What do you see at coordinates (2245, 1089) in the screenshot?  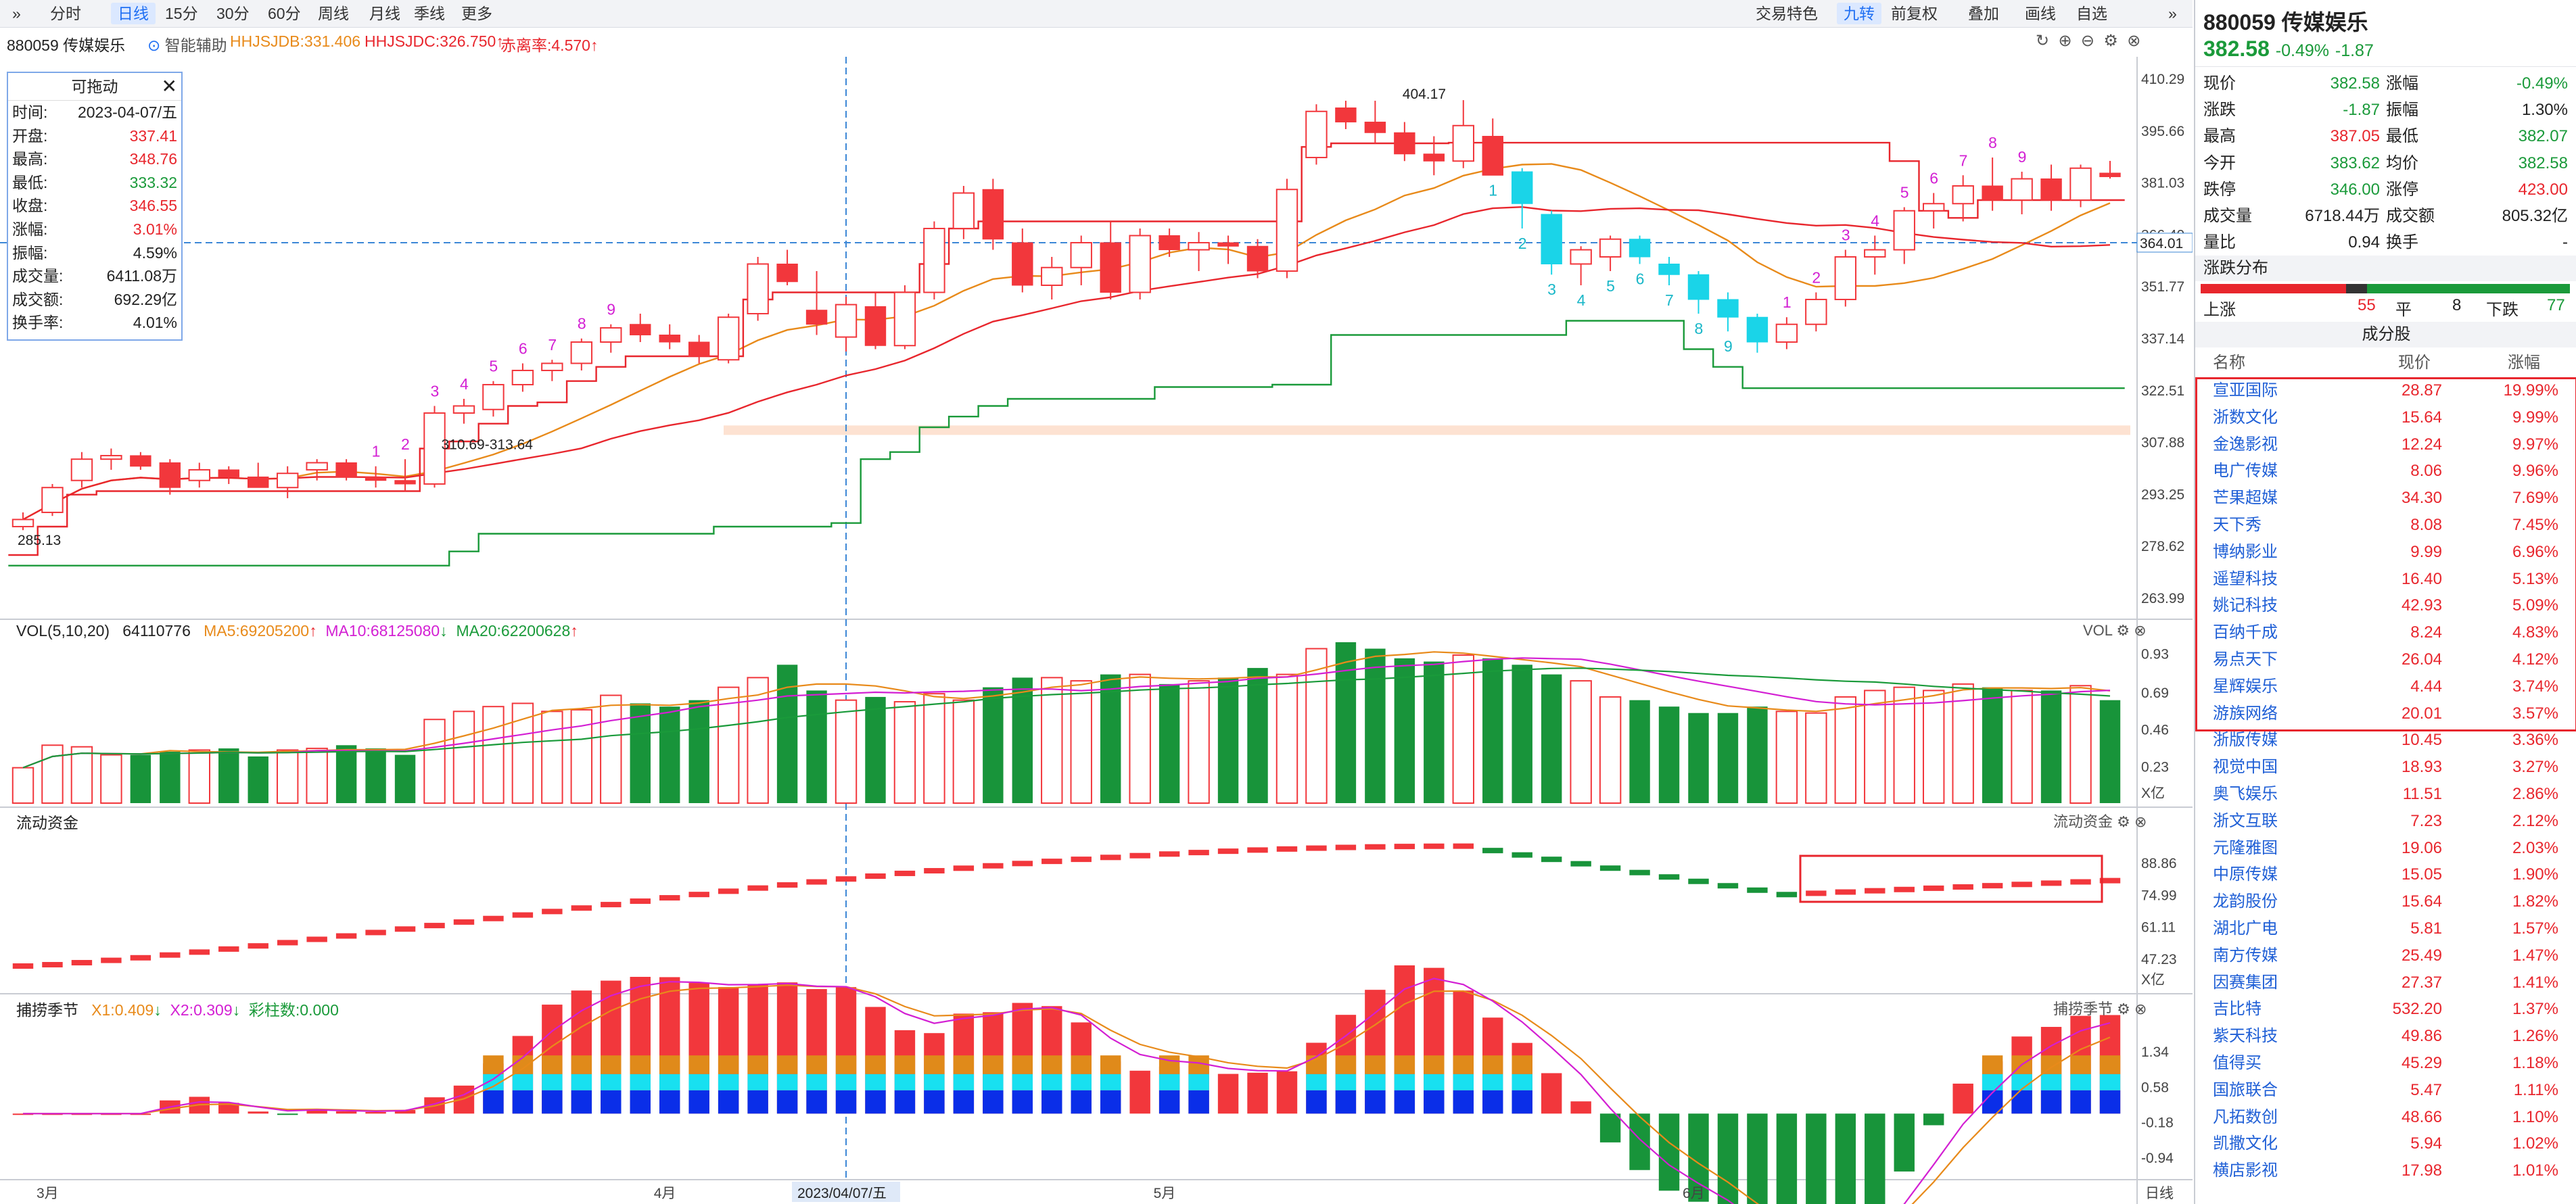 I see `constituent-name: 国旅联合` at bounding box center [2245, 1089].